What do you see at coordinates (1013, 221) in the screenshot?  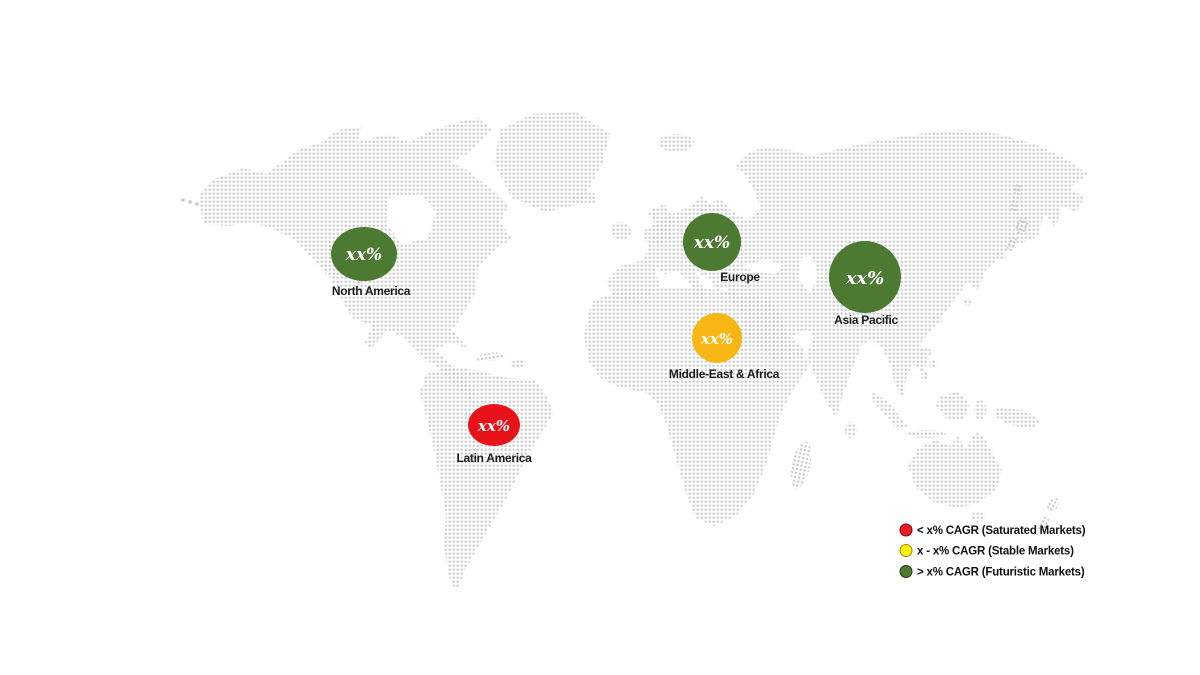 I see `japan-islands` at bounding box center [1013, 221].